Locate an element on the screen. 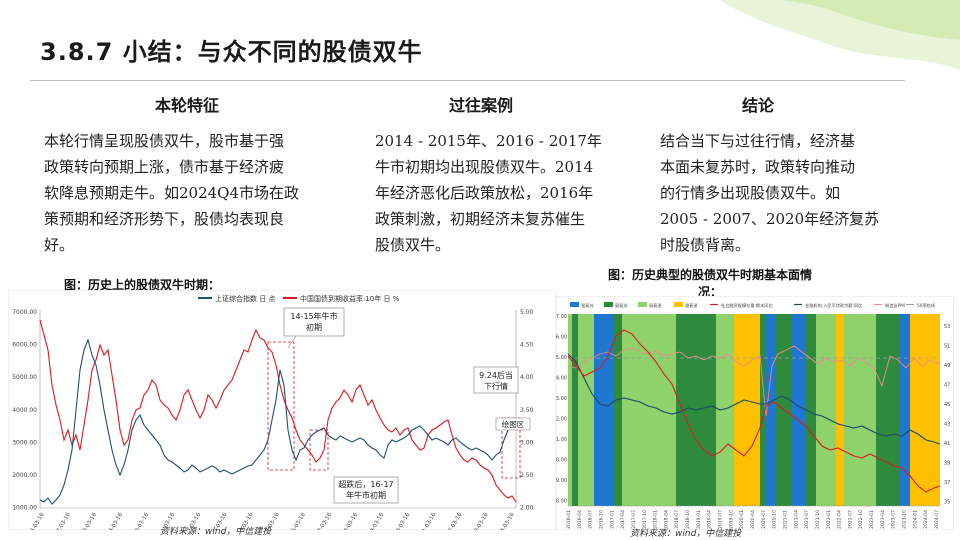 The height and width of the screenshot is (540, 960). x-tick-label: 2021-07 is located at coordinates (807, 519).